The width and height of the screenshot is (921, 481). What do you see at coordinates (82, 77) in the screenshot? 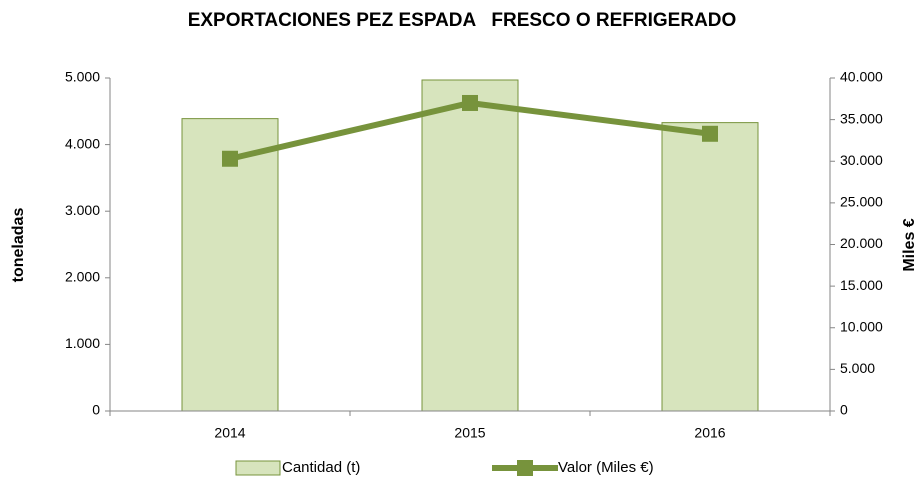
I see `y-tick-label: 5.000` at bounding box center [82, 77].